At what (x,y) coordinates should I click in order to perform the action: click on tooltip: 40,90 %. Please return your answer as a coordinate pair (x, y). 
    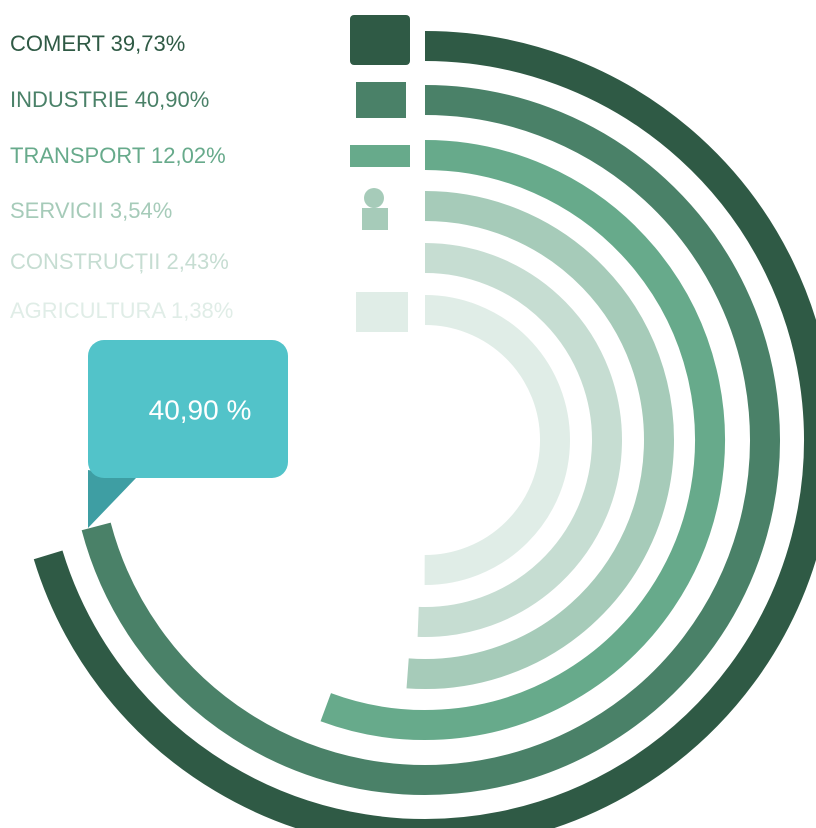
    Looking at the image, I should click on (188, 434).